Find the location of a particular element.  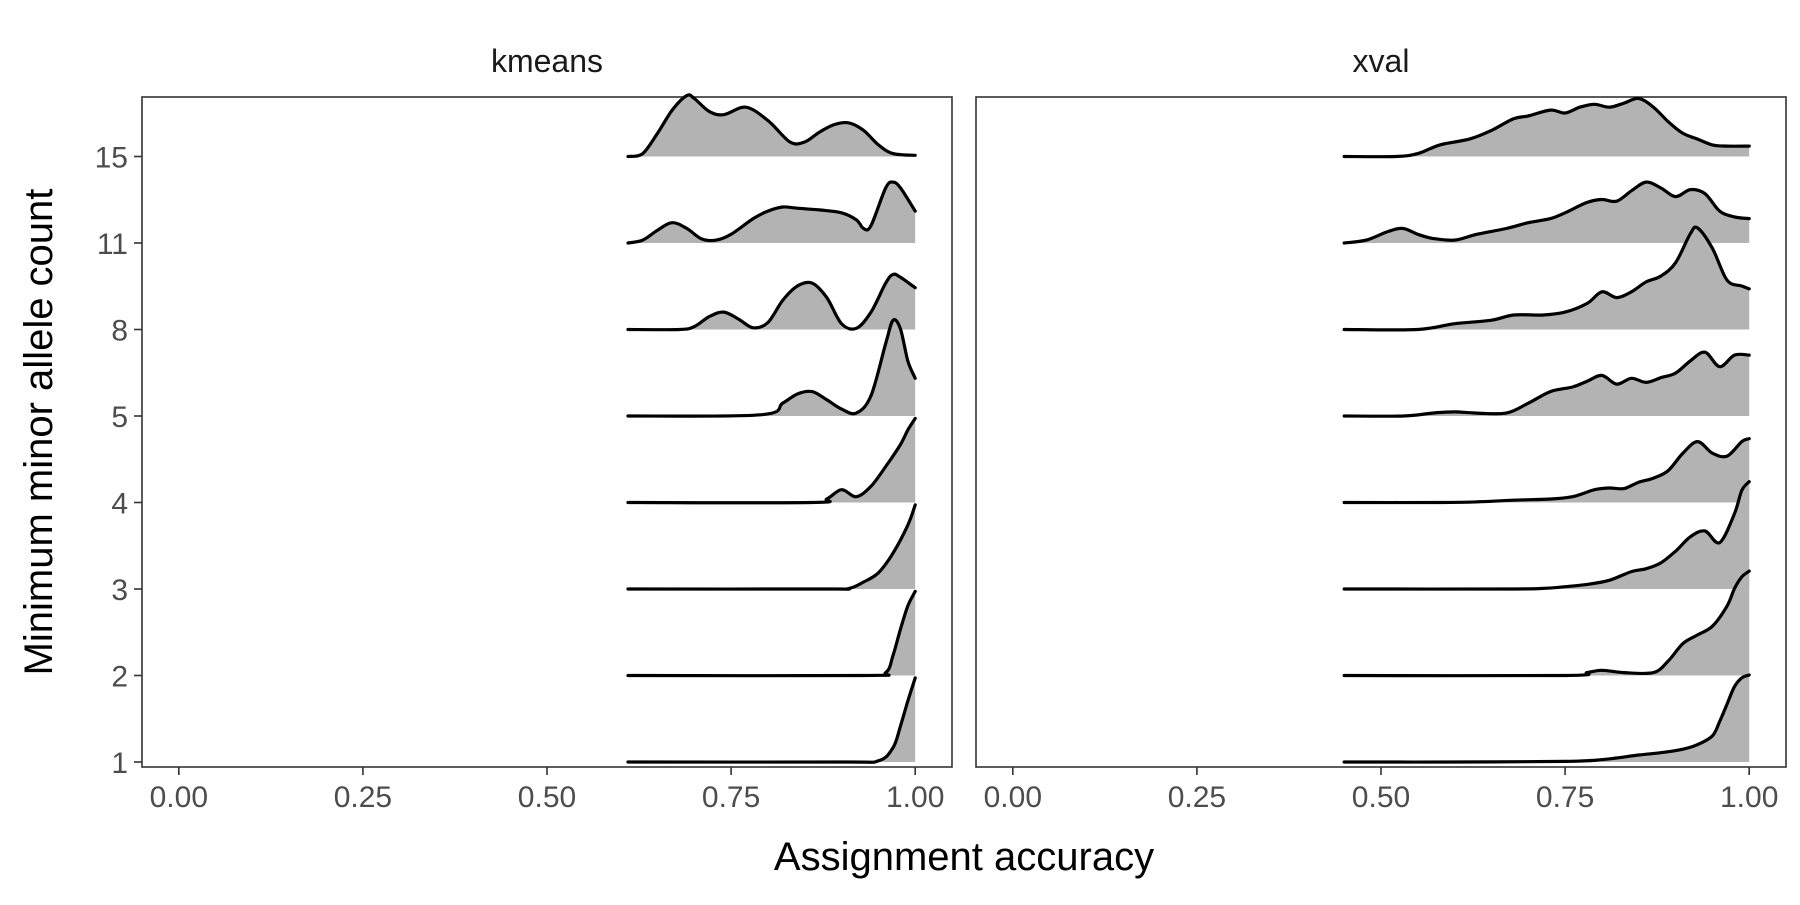

y-tick-label: 3 is located at coordinates (119, 590).